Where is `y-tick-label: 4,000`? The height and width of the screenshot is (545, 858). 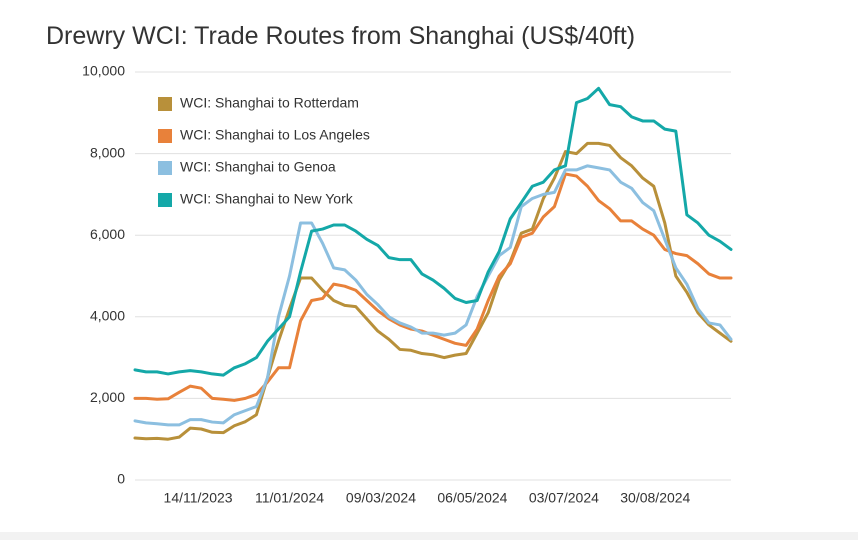
y-tick-label: 4,000 is located at coordinates (107, 316).